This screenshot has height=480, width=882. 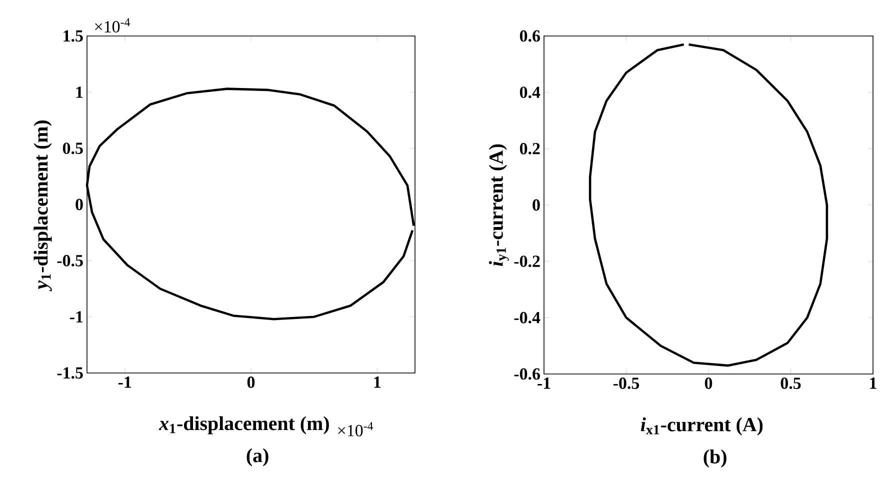 What do you see at coordinates (530, 36) in the screenshot?
I see `y-tick-label: 0.6` at bounding box center [530, 36].